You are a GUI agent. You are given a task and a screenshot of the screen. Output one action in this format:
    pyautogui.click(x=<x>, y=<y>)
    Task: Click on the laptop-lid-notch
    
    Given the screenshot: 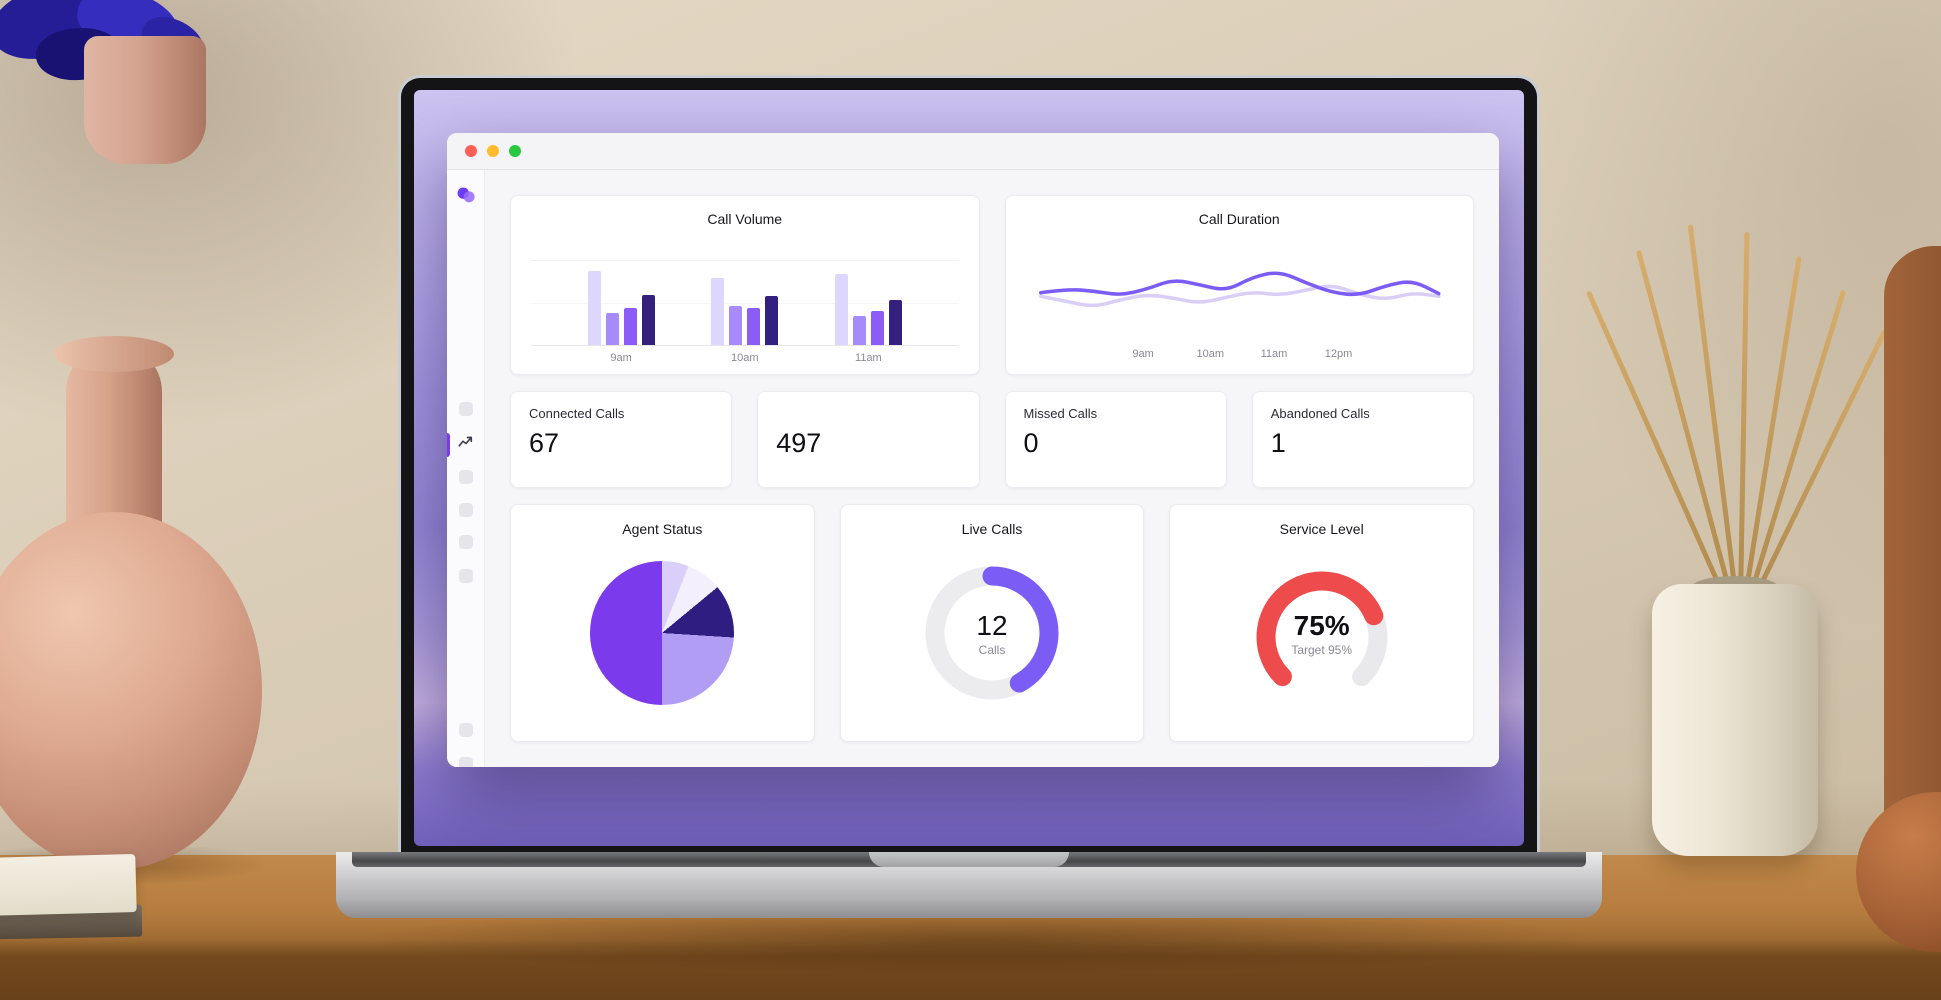 What is the action you would take?
    pyautogui.click(x=969, y=859)
    